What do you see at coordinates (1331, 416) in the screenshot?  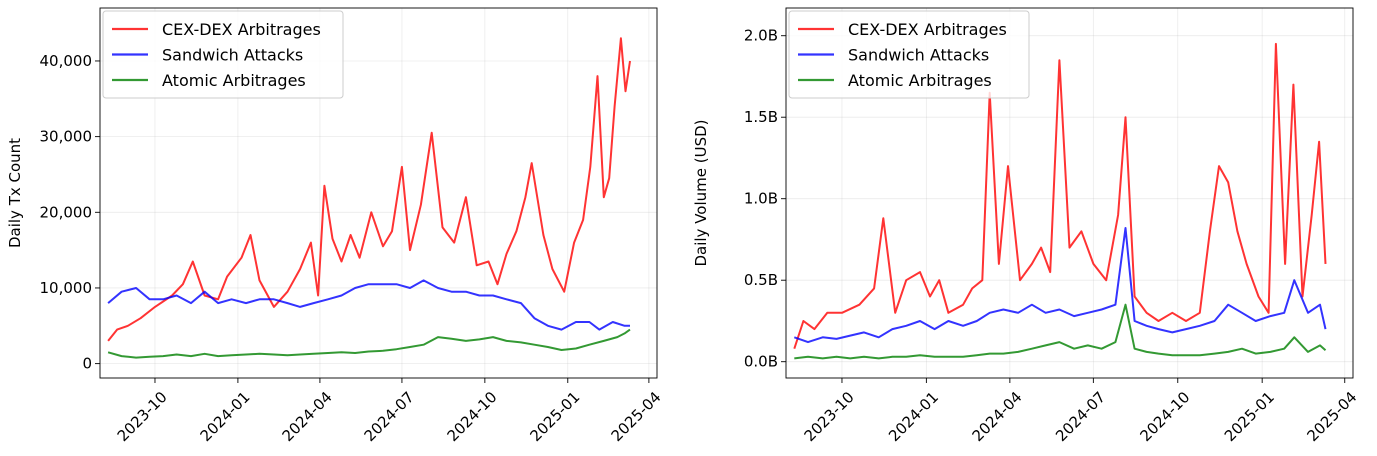 I see `chart2-xtick-label-6: 2025-04` at bounding box center [1331, 416].